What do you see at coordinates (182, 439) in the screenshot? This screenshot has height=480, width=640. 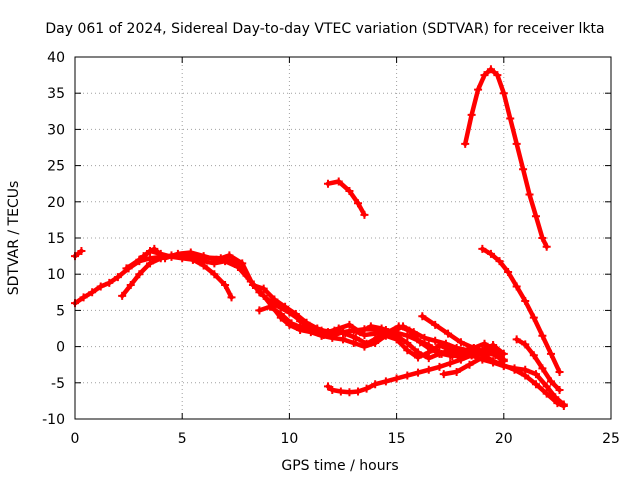 I see `x-tick-label: 5` at bounding box center [182, 439].